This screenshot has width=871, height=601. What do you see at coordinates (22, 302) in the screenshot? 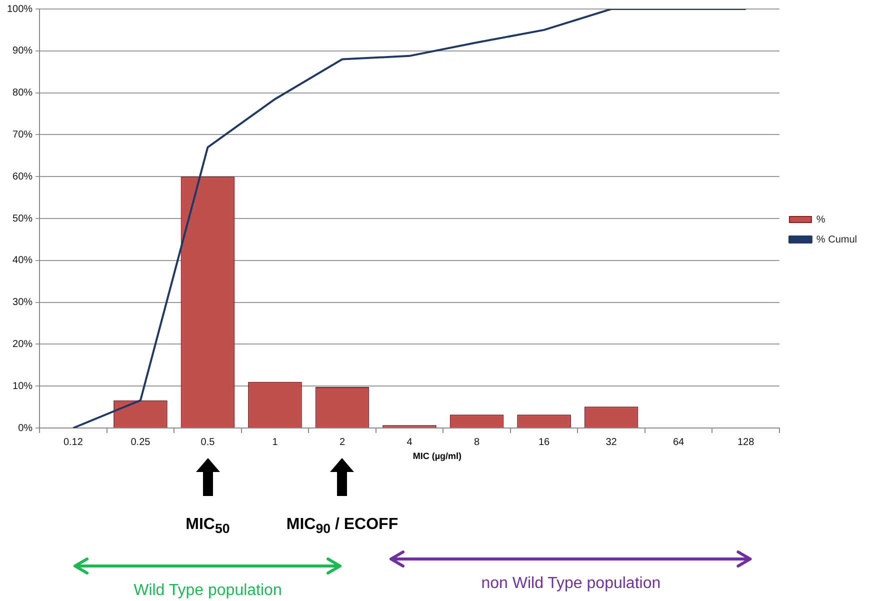
I see `y-tick-label: 30%` at bounding box center [22, 302].